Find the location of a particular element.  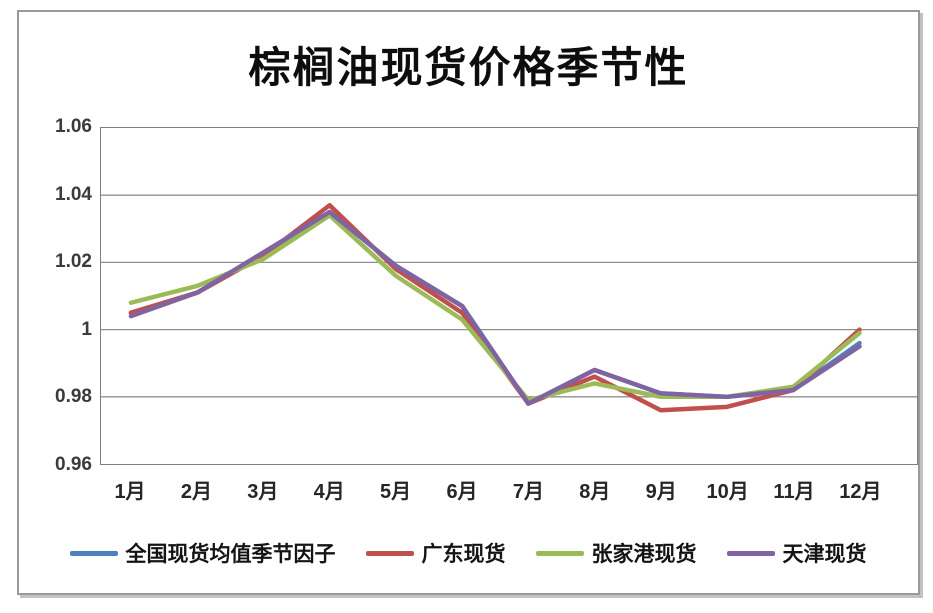

chart-title: 棕榈油现货价格季节性 is located at coordinates (468, 69).